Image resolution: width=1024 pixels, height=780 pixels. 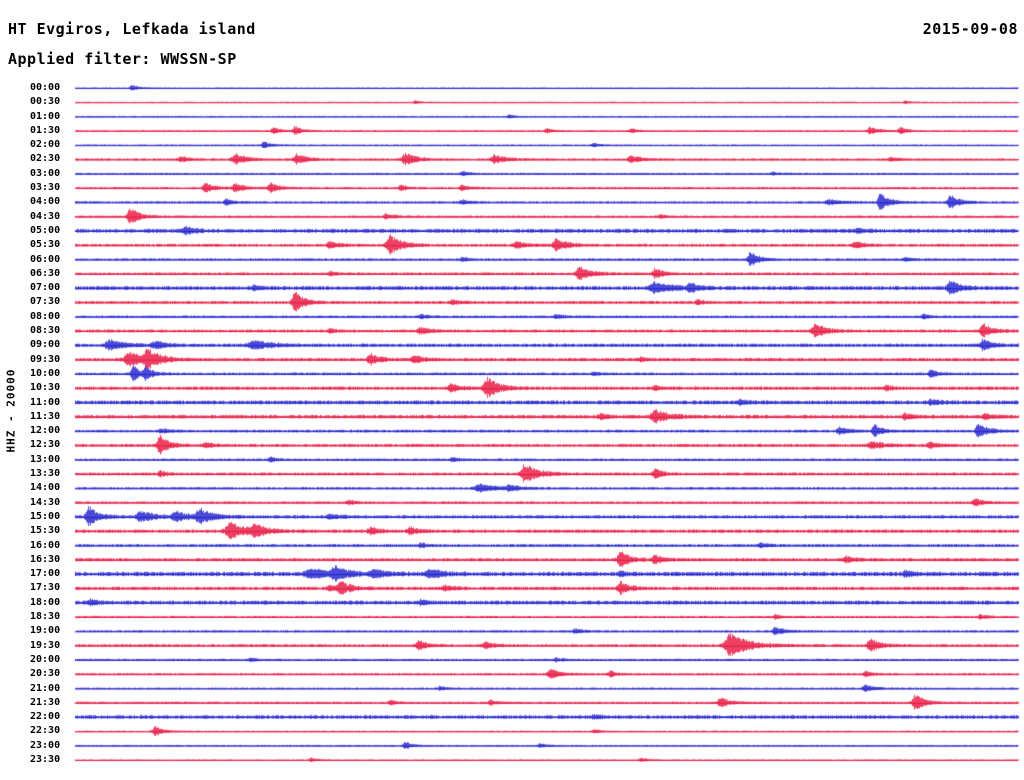 What do you see at coordinates (45, 188) in the screenshot?
I see `time-label: 03:30` at bounding box center [45, 188].